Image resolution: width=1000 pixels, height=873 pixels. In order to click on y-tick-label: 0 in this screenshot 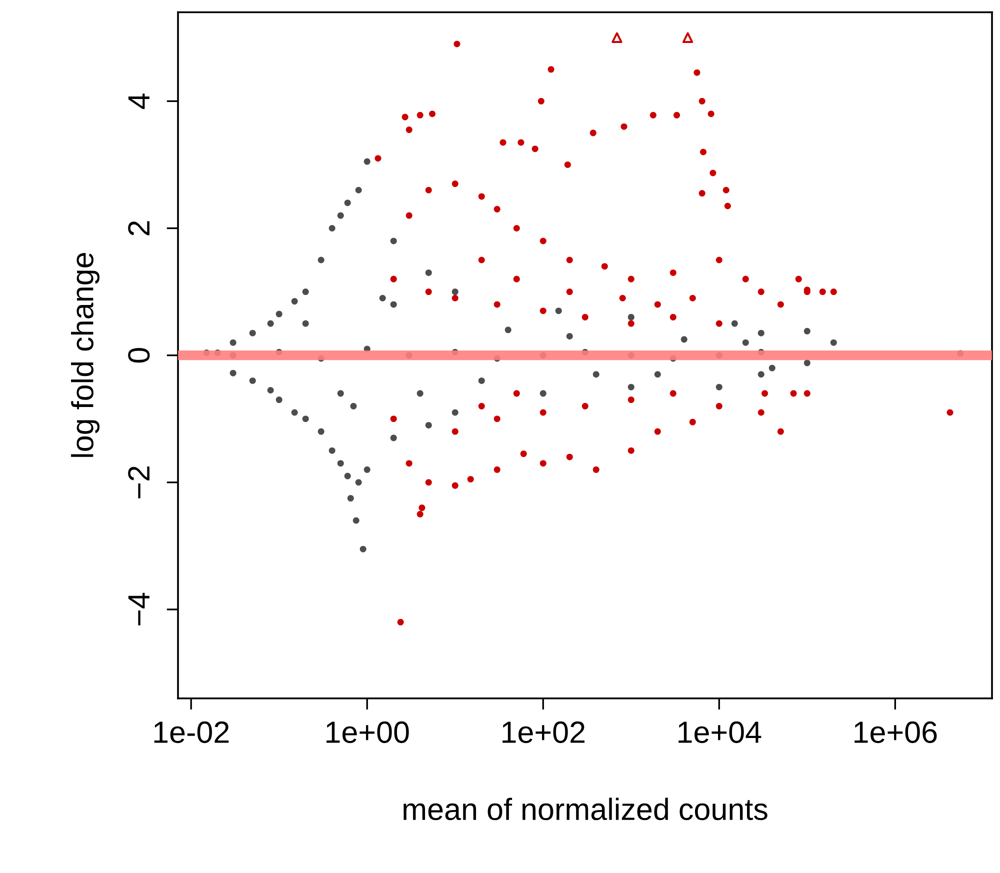, I will do `click(139, 355)`.